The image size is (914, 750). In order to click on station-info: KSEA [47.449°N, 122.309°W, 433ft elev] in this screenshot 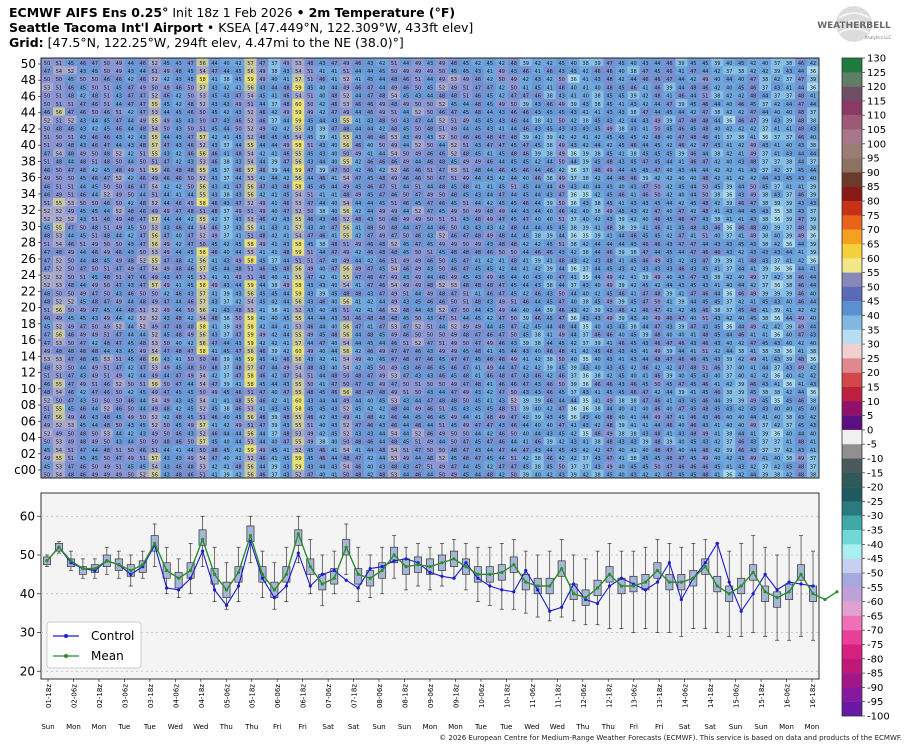, I will do `click(345, 27)`.